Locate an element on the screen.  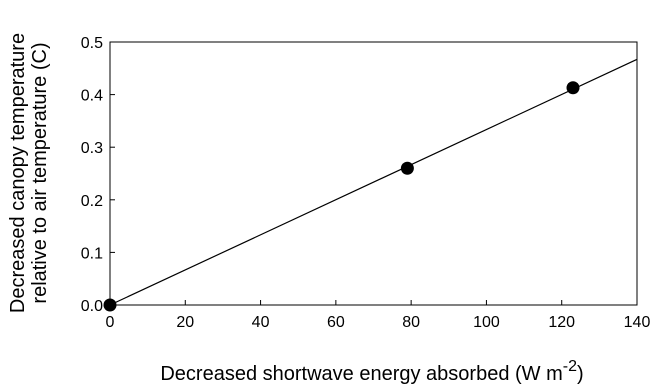
y-tick-label: 0.2 is located at coordinates (92, 201).